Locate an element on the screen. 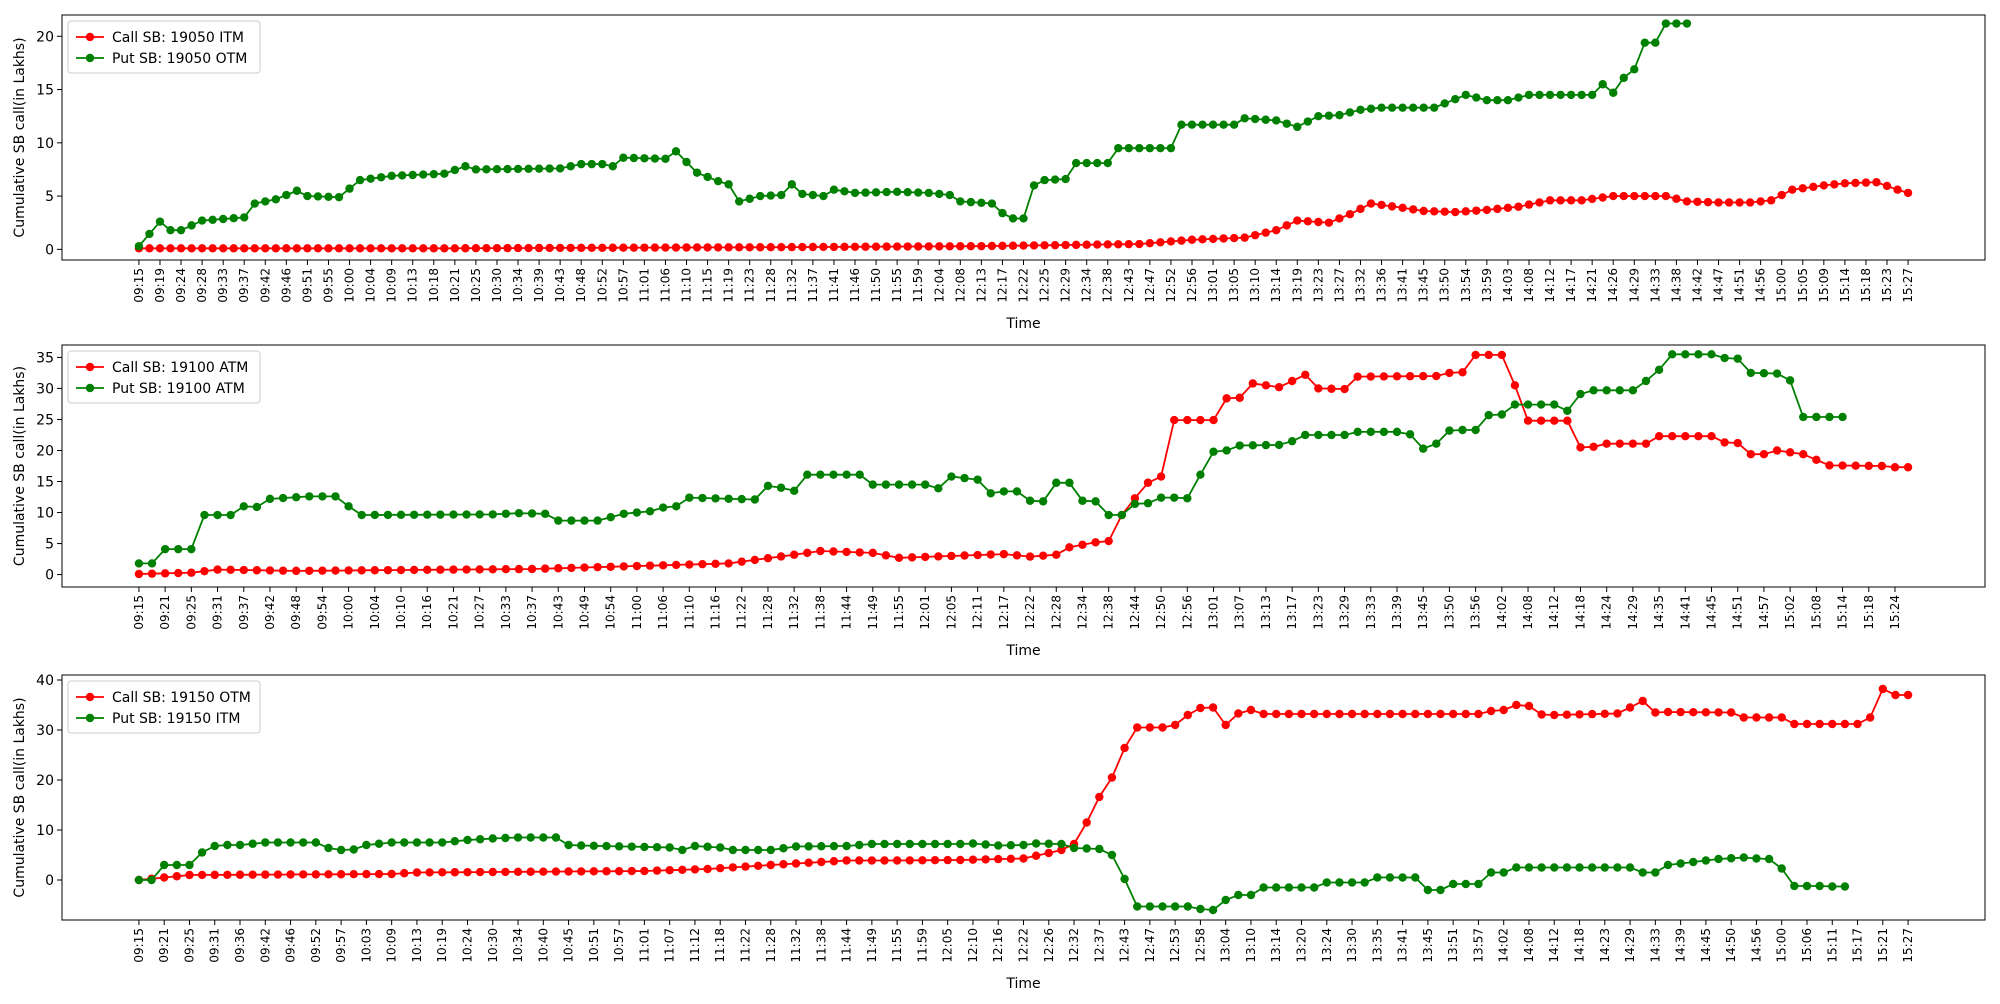 This screenshot has width=2000, height=1004. x-tick-label: 14:08 is located at coordinates (1529, 285).